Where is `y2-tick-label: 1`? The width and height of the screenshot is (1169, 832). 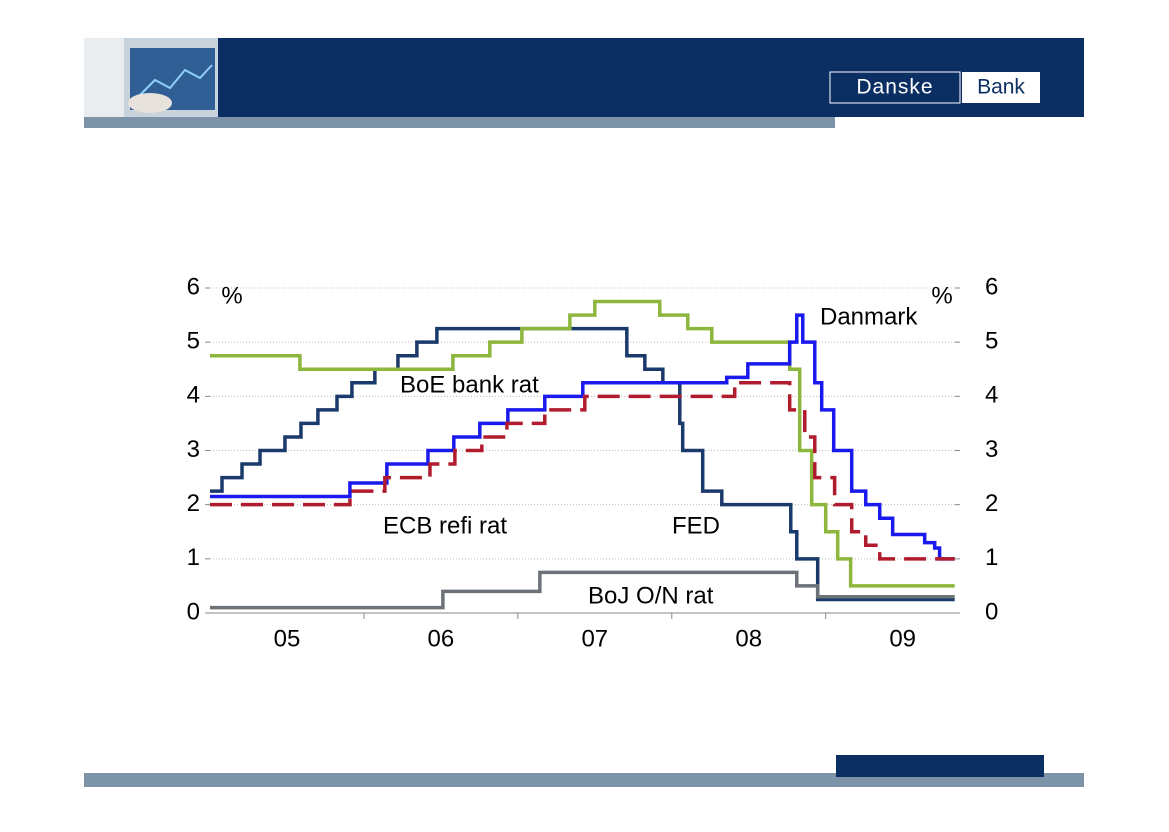
y2-tick-label: 1 is located at coordinates (991, 557).